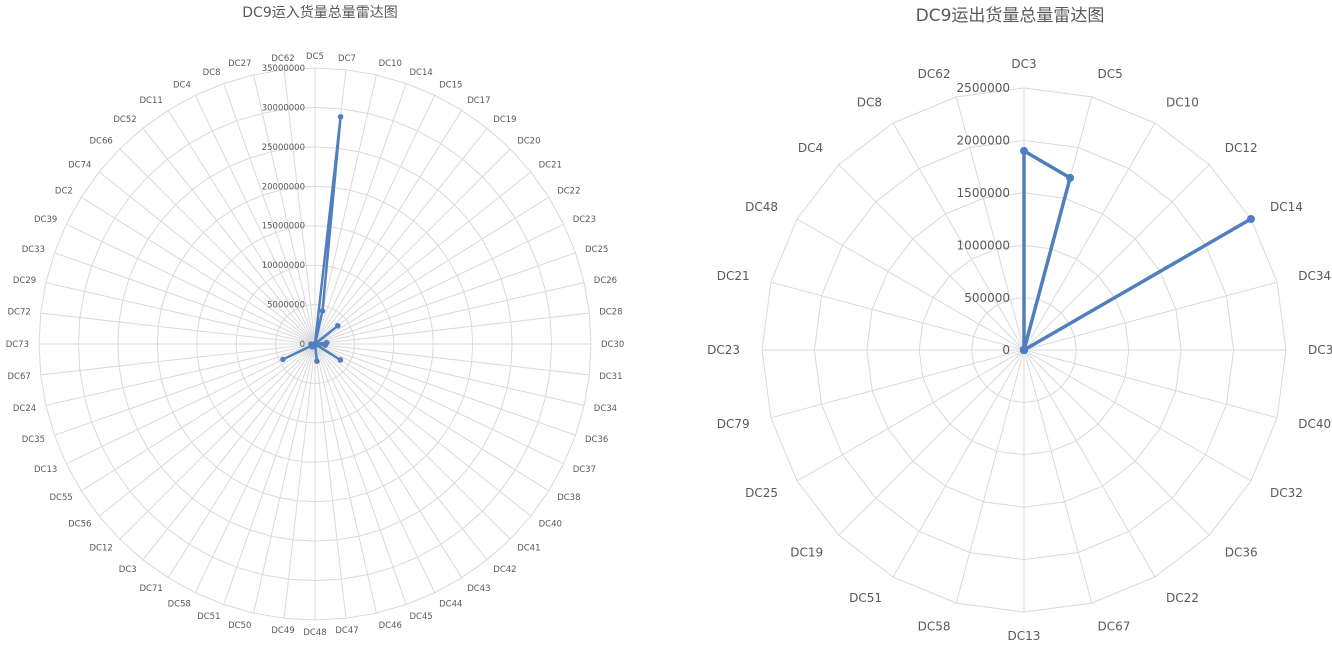  I want to click on tick-label: 25000000, so click(283, 148).